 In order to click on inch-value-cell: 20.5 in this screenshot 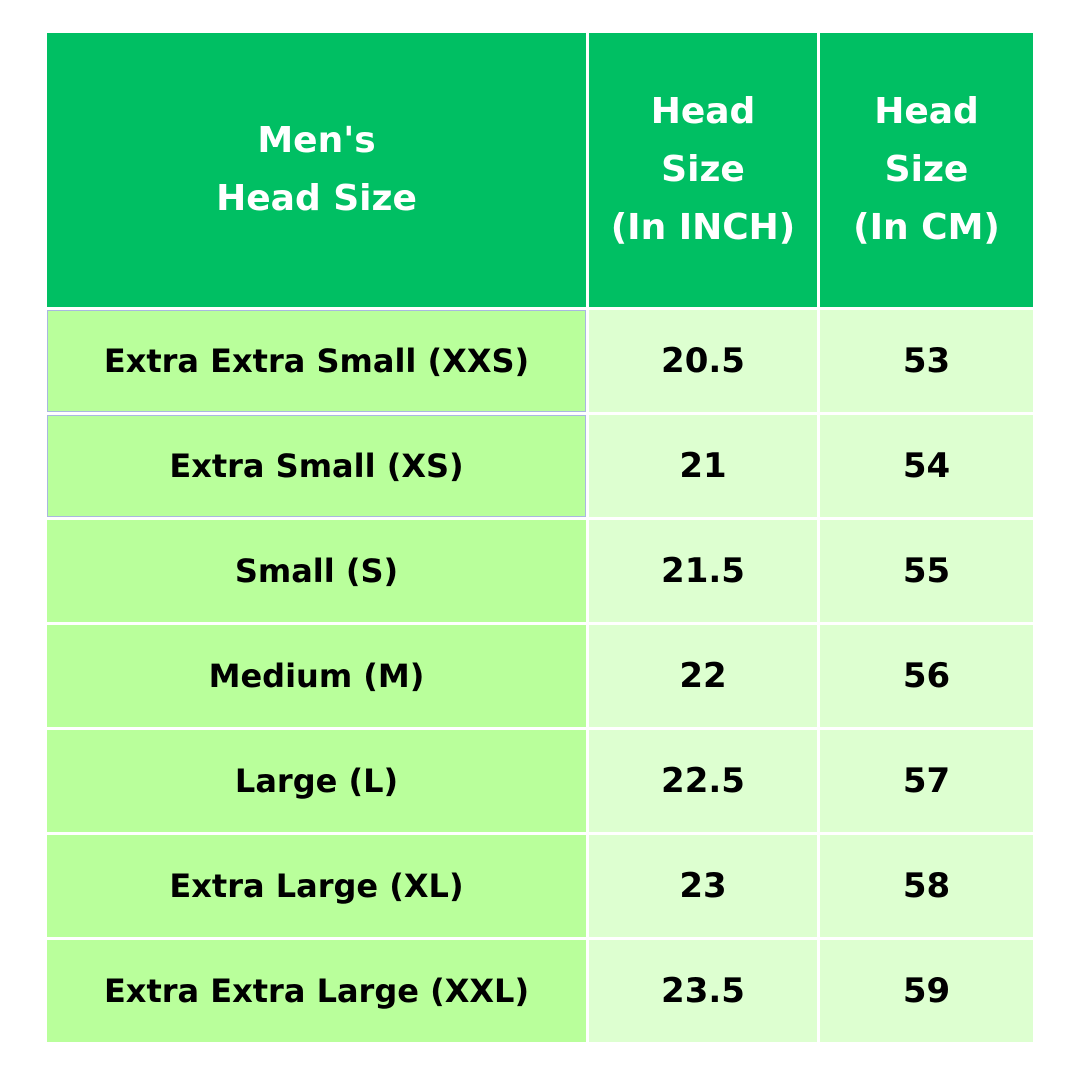, I will do `click(703, 361)`.